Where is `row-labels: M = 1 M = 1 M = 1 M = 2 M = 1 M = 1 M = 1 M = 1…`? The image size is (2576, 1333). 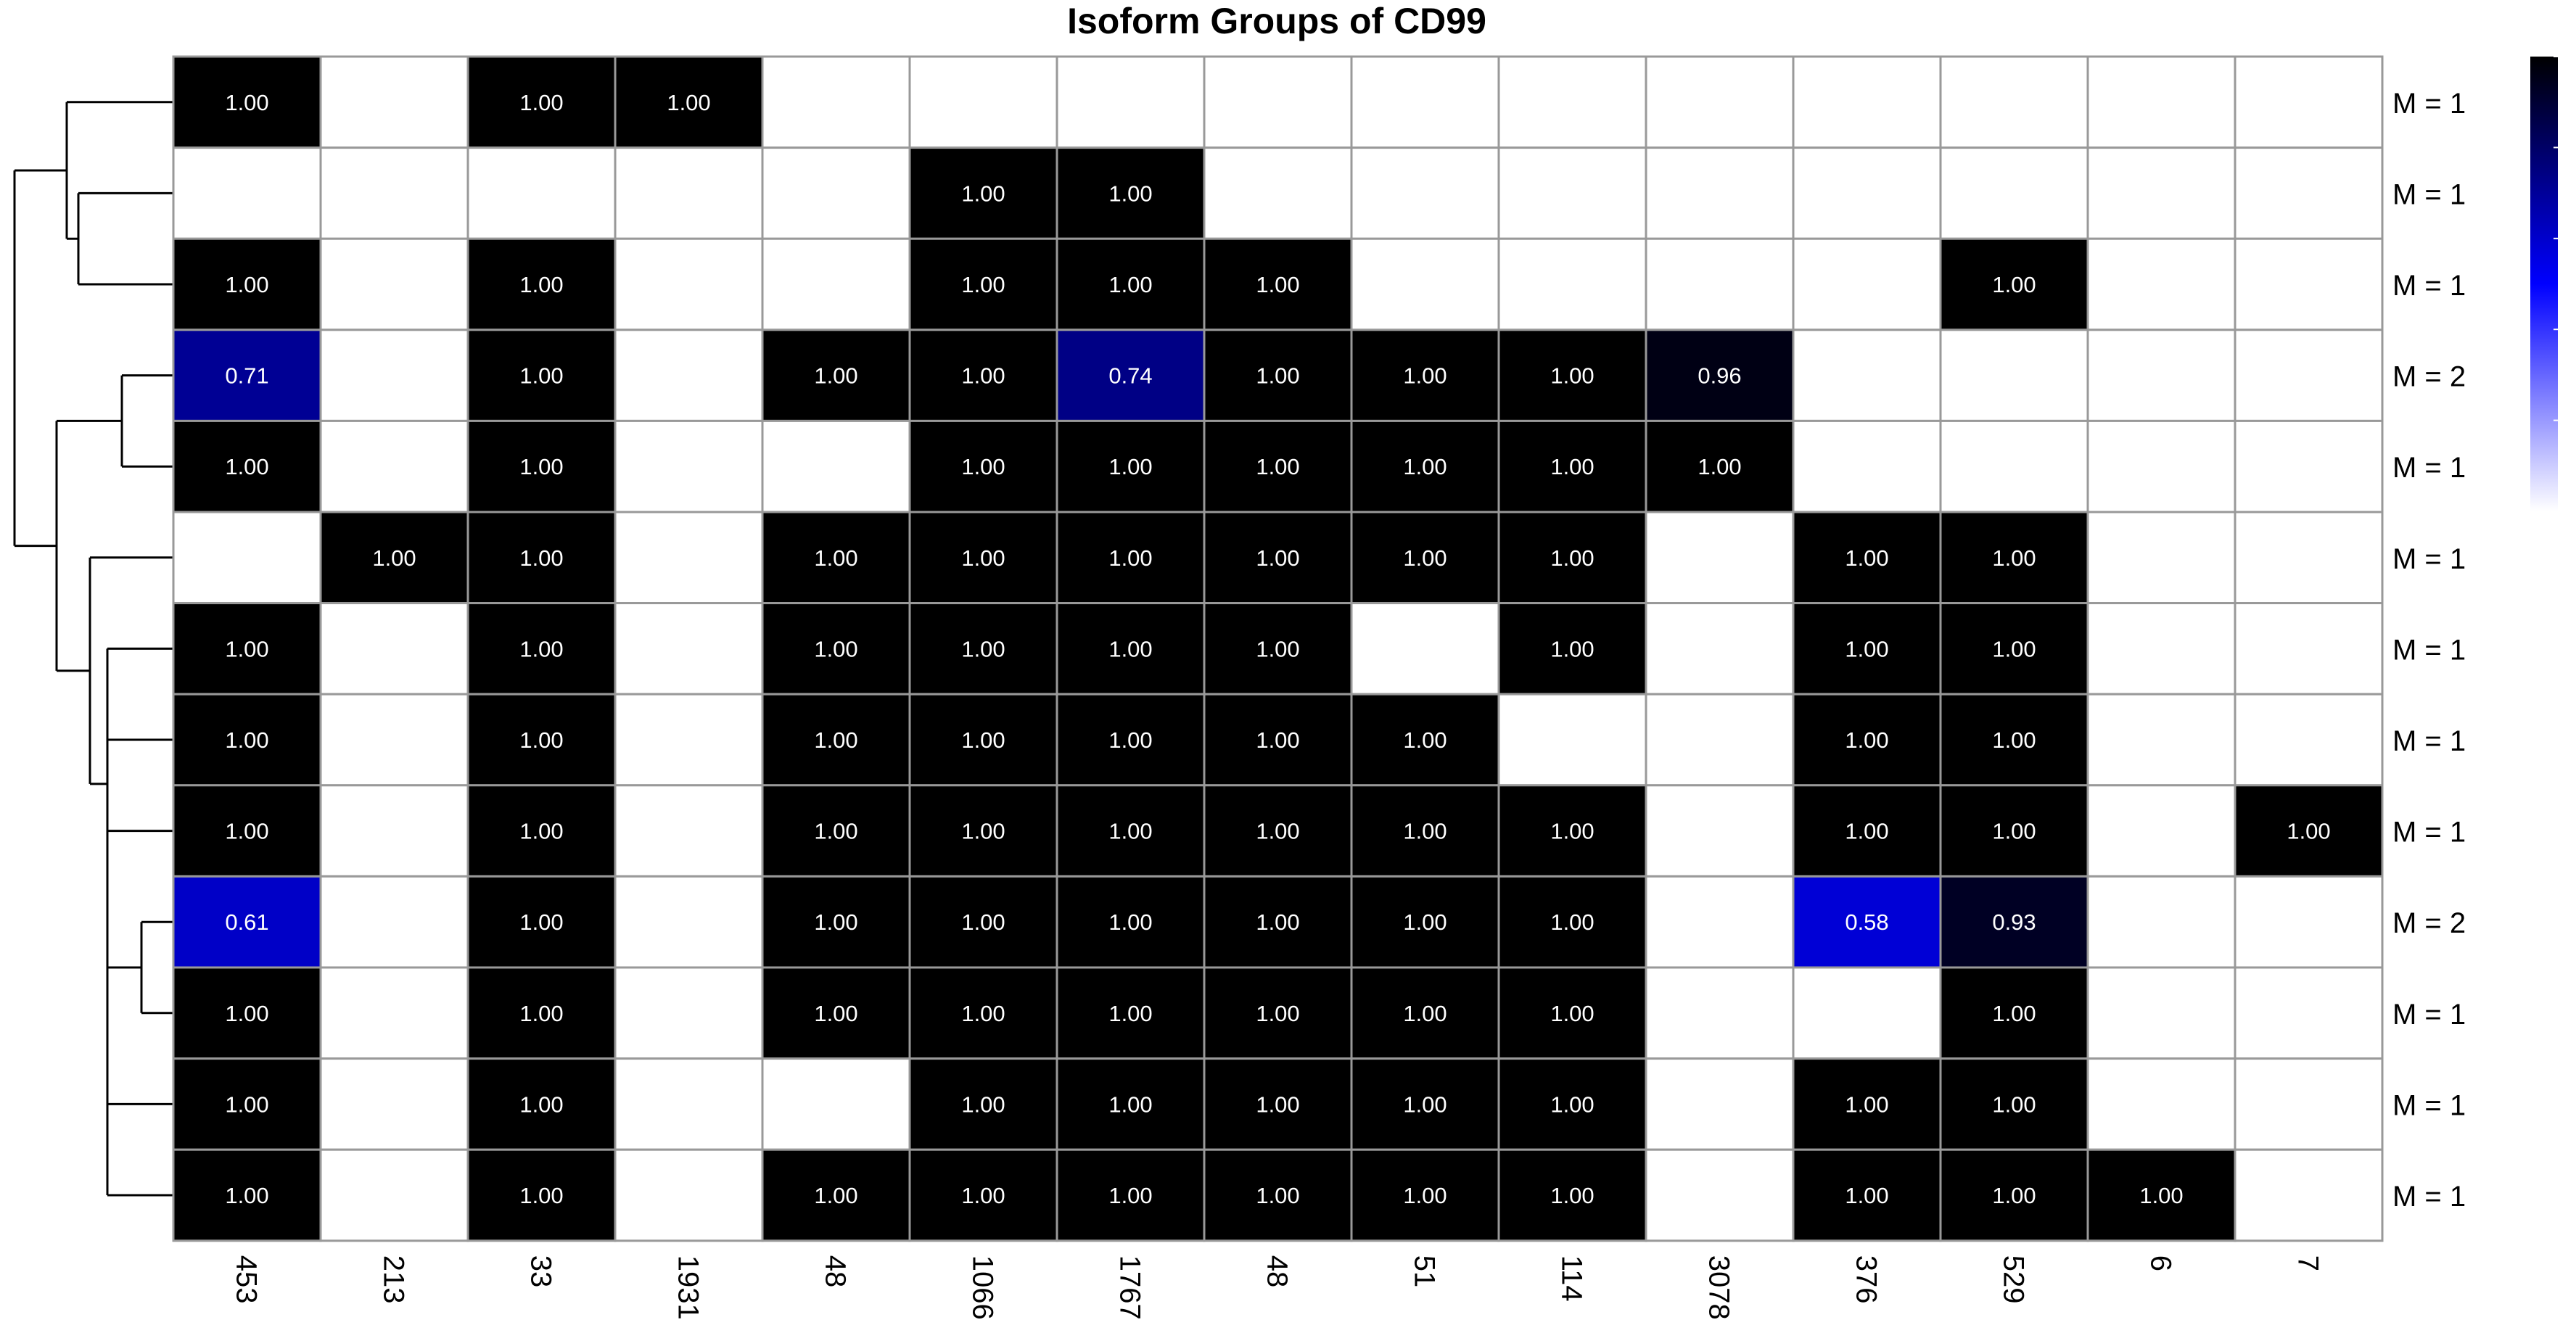
row-labels: M = 1 M = 1 M = 1 M = 2 M = 1 M = 1 M = 1 M = 1… is located at coordinates (2429, 650).